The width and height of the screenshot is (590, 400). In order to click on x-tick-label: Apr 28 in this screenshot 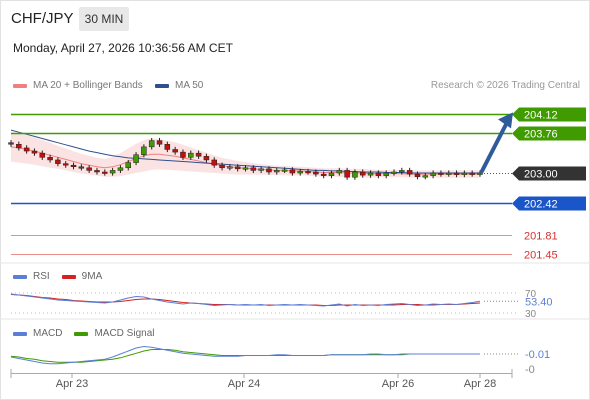, I will do `click(480, 384)`.